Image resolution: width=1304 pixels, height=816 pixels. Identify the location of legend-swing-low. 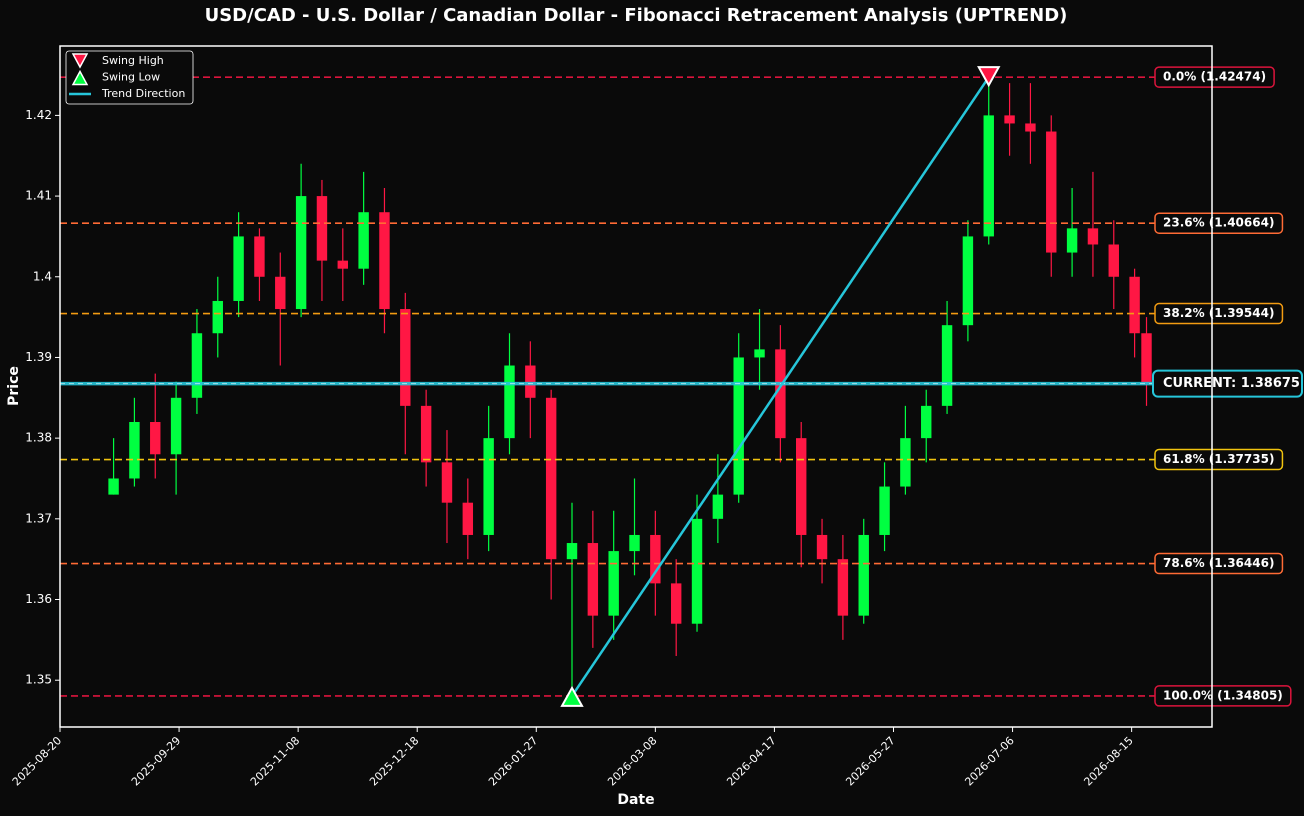
(80, 77).